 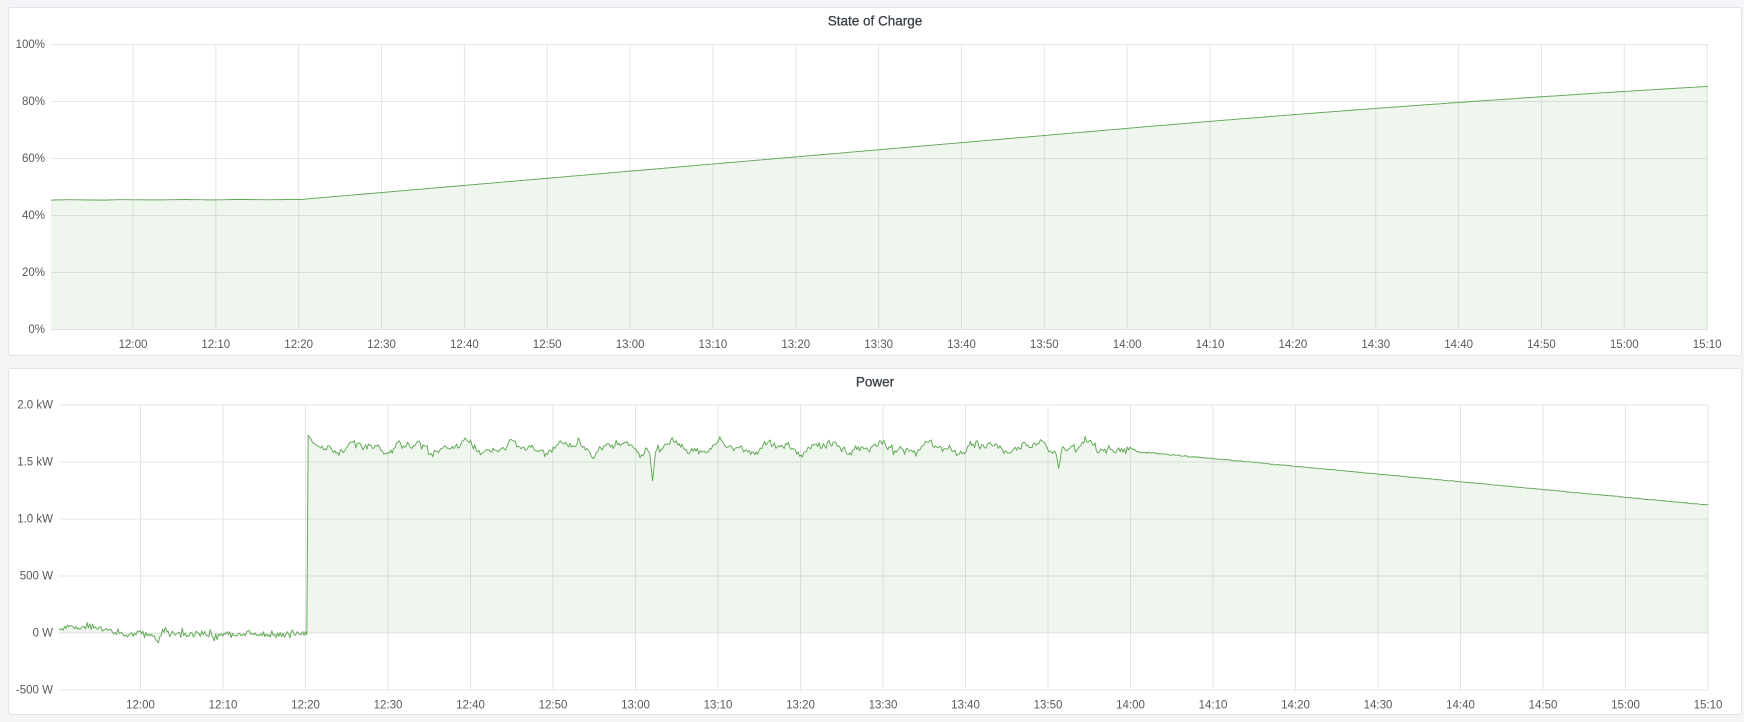 I want to click on svg-text: State of Charge, so click(x=875, y=21).